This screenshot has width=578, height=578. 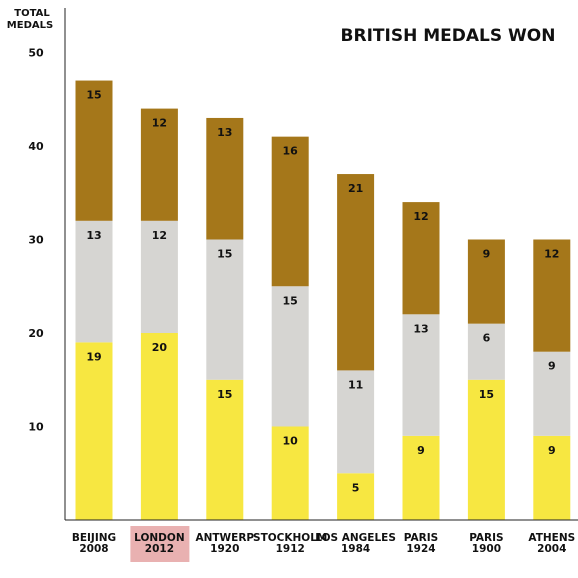 What do you see at coordinates (36, 146) in the screenshot?
I see `y-tick-label-40: 40` at bounding box center [36, 146].